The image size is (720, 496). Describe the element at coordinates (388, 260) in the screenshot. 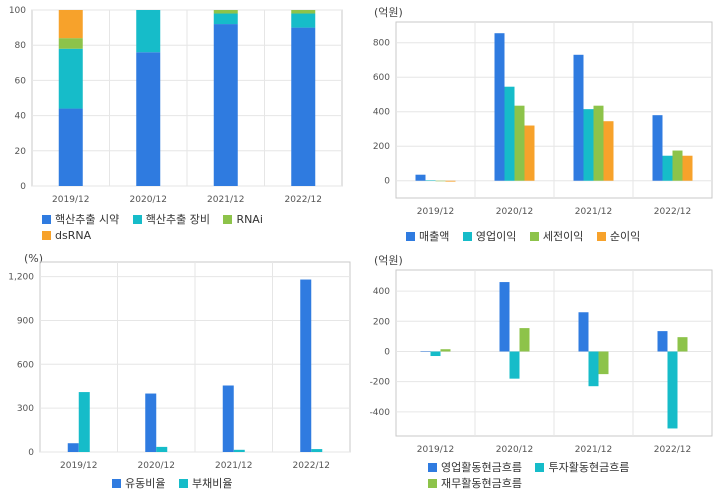

I see `unit-label-br: (억원)` at that location.